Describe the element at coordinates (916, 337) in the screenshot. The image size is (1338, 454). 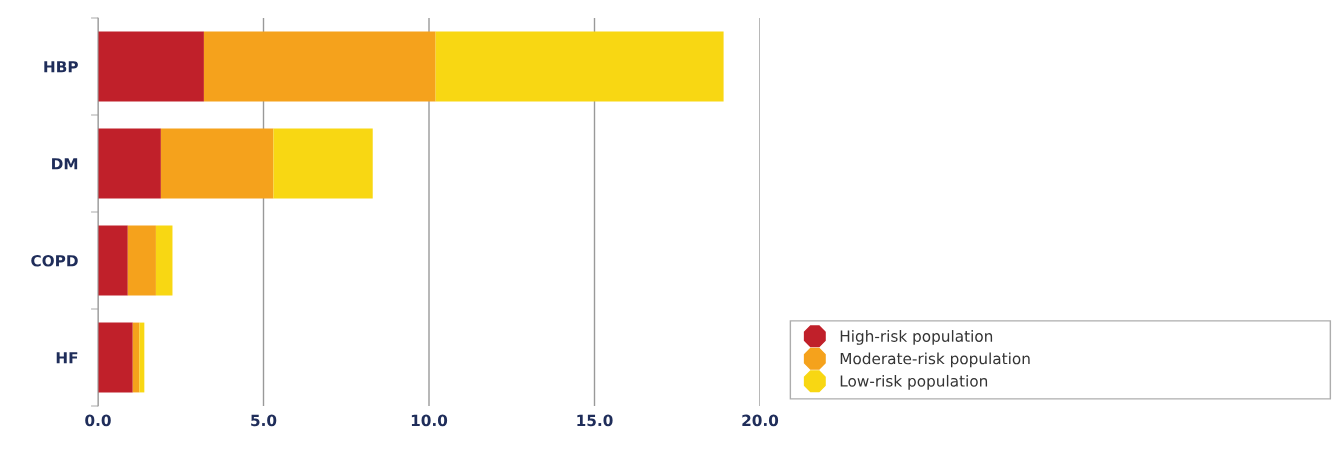
I see `legend-label: High-risk population` at that location.